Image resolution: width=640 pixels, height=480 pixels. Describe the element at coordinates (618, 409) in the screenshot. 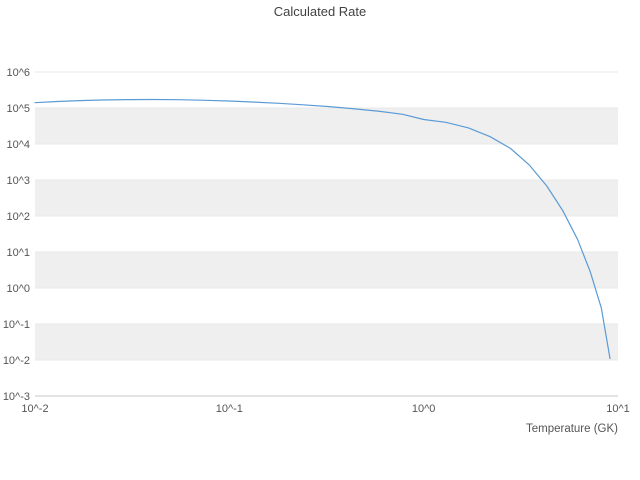

I see `x-tick-label: 10^1` at that location.